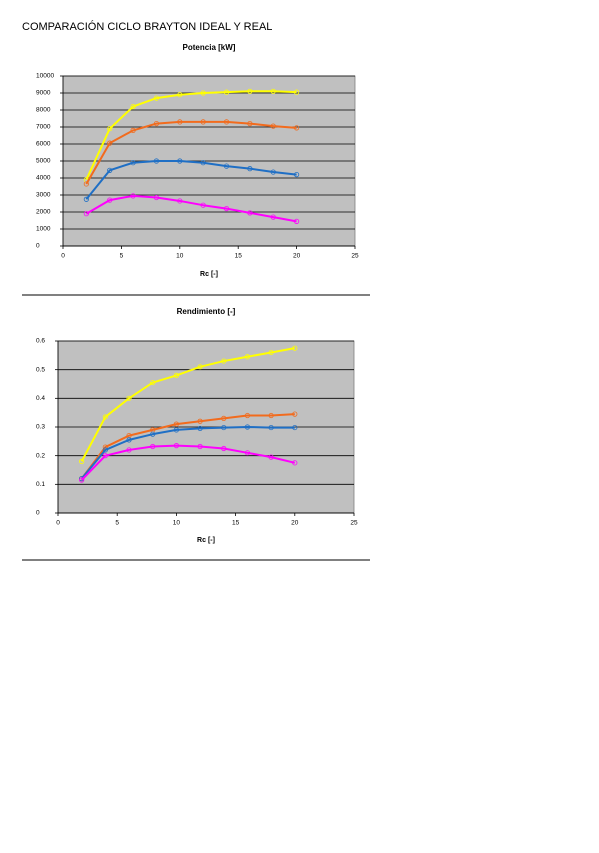  What do you see at coordinates (45, 76) in the screenshot?
I see `y-tick-label: 10000` at bounding box center [45, 76].